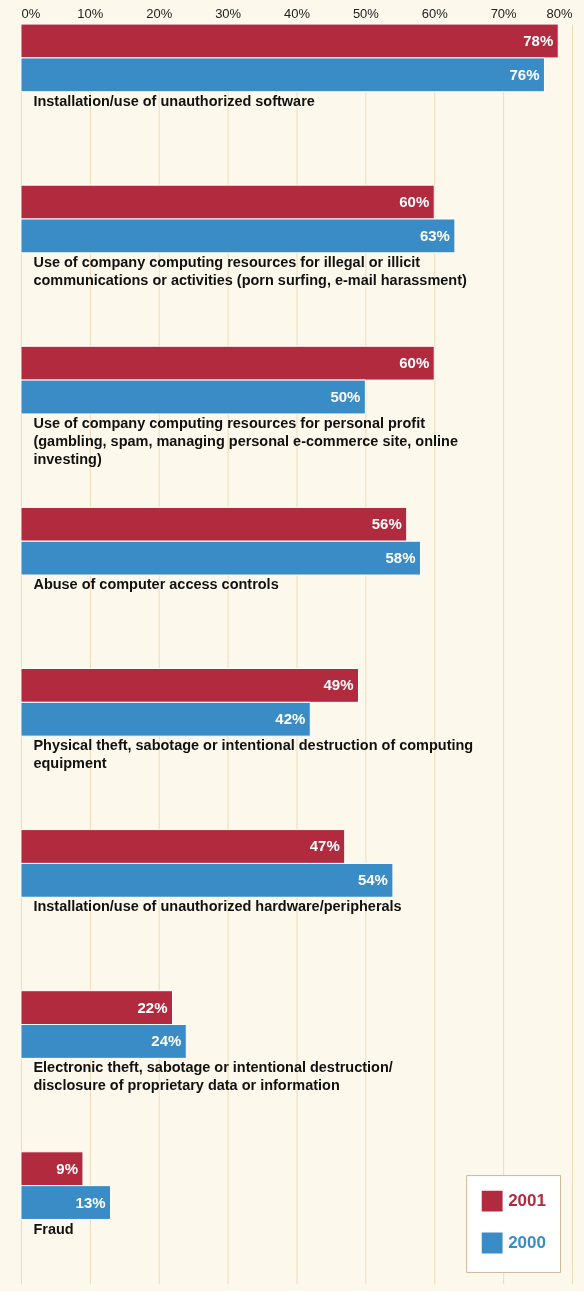  What do you see at coordinates (366, 13) in the screenshot?
I see `x-tick-label: 50%` at bounding box center [366, 13].